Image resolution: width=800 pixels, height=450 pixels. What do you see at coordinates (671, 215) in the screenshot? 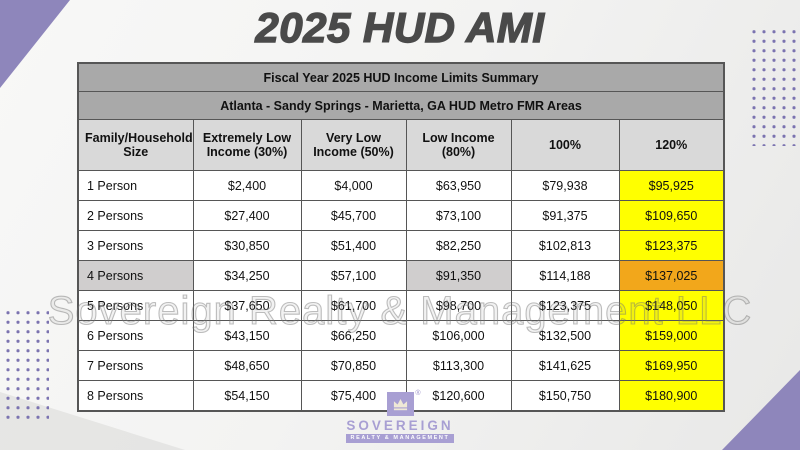
I see `income-value-cell: $109,650` at bounding box center [671, 215].